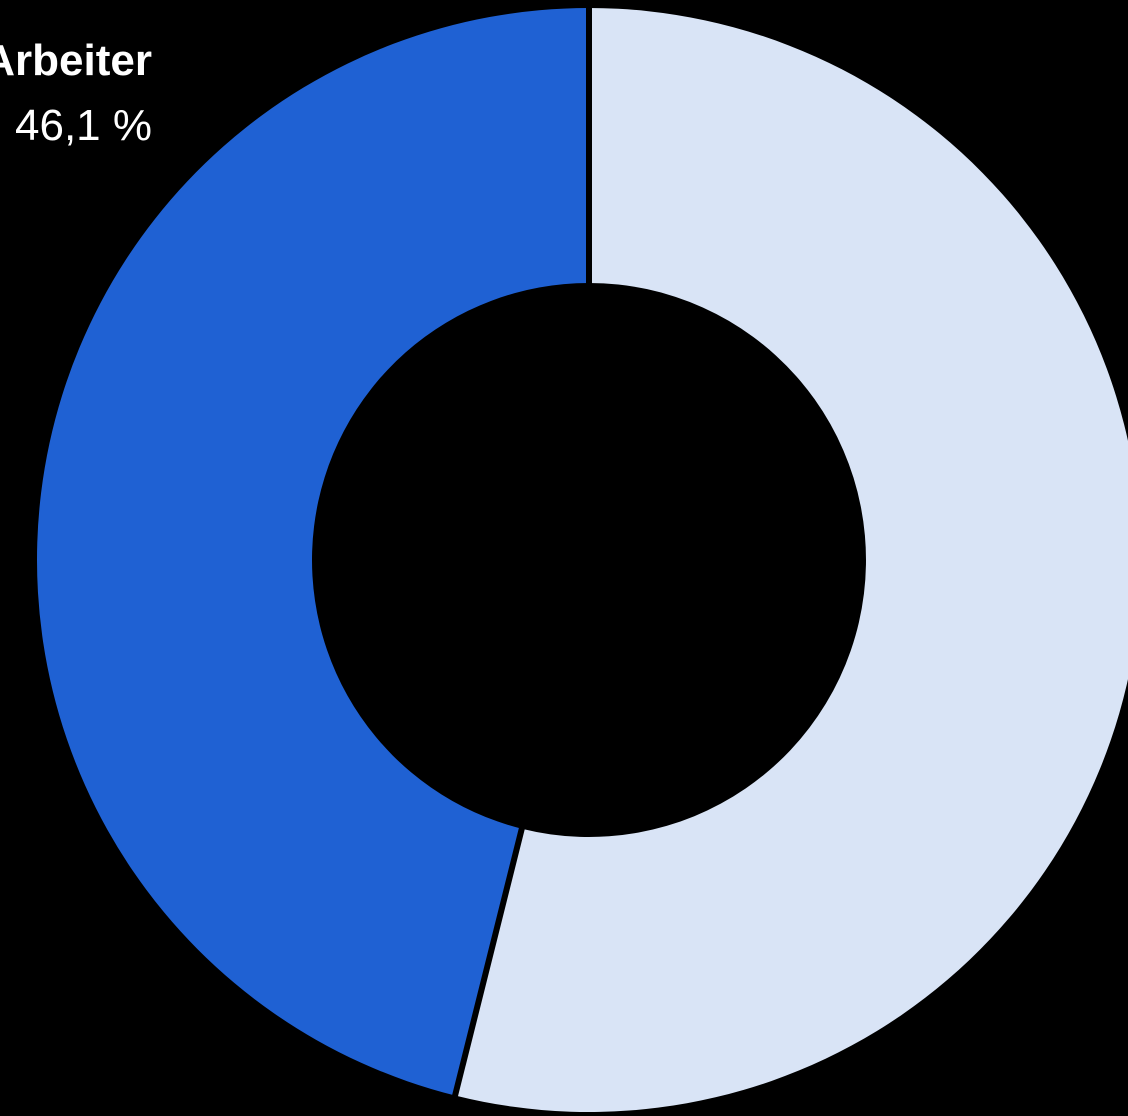 The image size is (1128, 1116). I want to click on labels-layer: Arbeiter 46,1 %, so click(76, 93).